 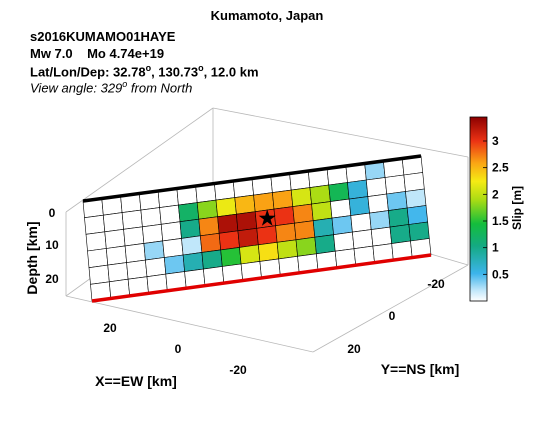 I want to click on view-suffix: from North, so click(x=160, y=88).